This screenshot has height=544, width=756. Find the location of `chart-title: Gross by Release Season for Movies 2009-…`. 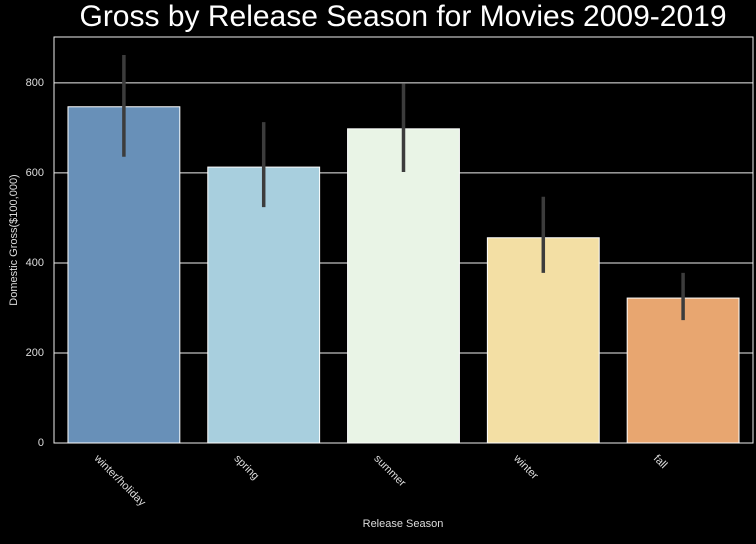

chart-title: Gross by Release Season for Movies 2009-… is located at coordinates (402, 16).